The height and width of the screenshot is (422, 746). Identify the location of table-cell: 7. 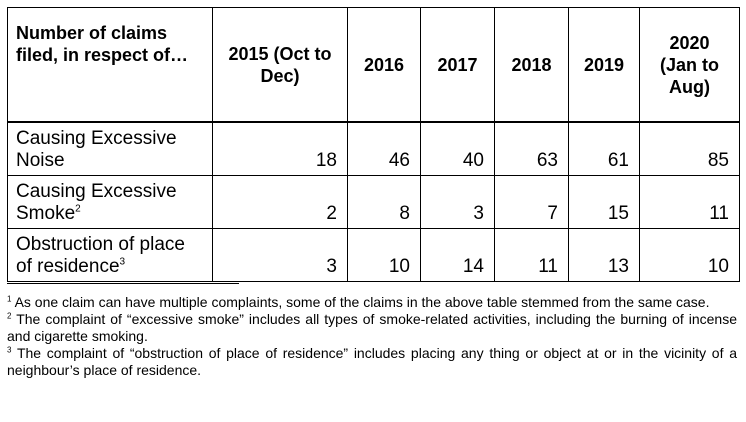
(531, 202).